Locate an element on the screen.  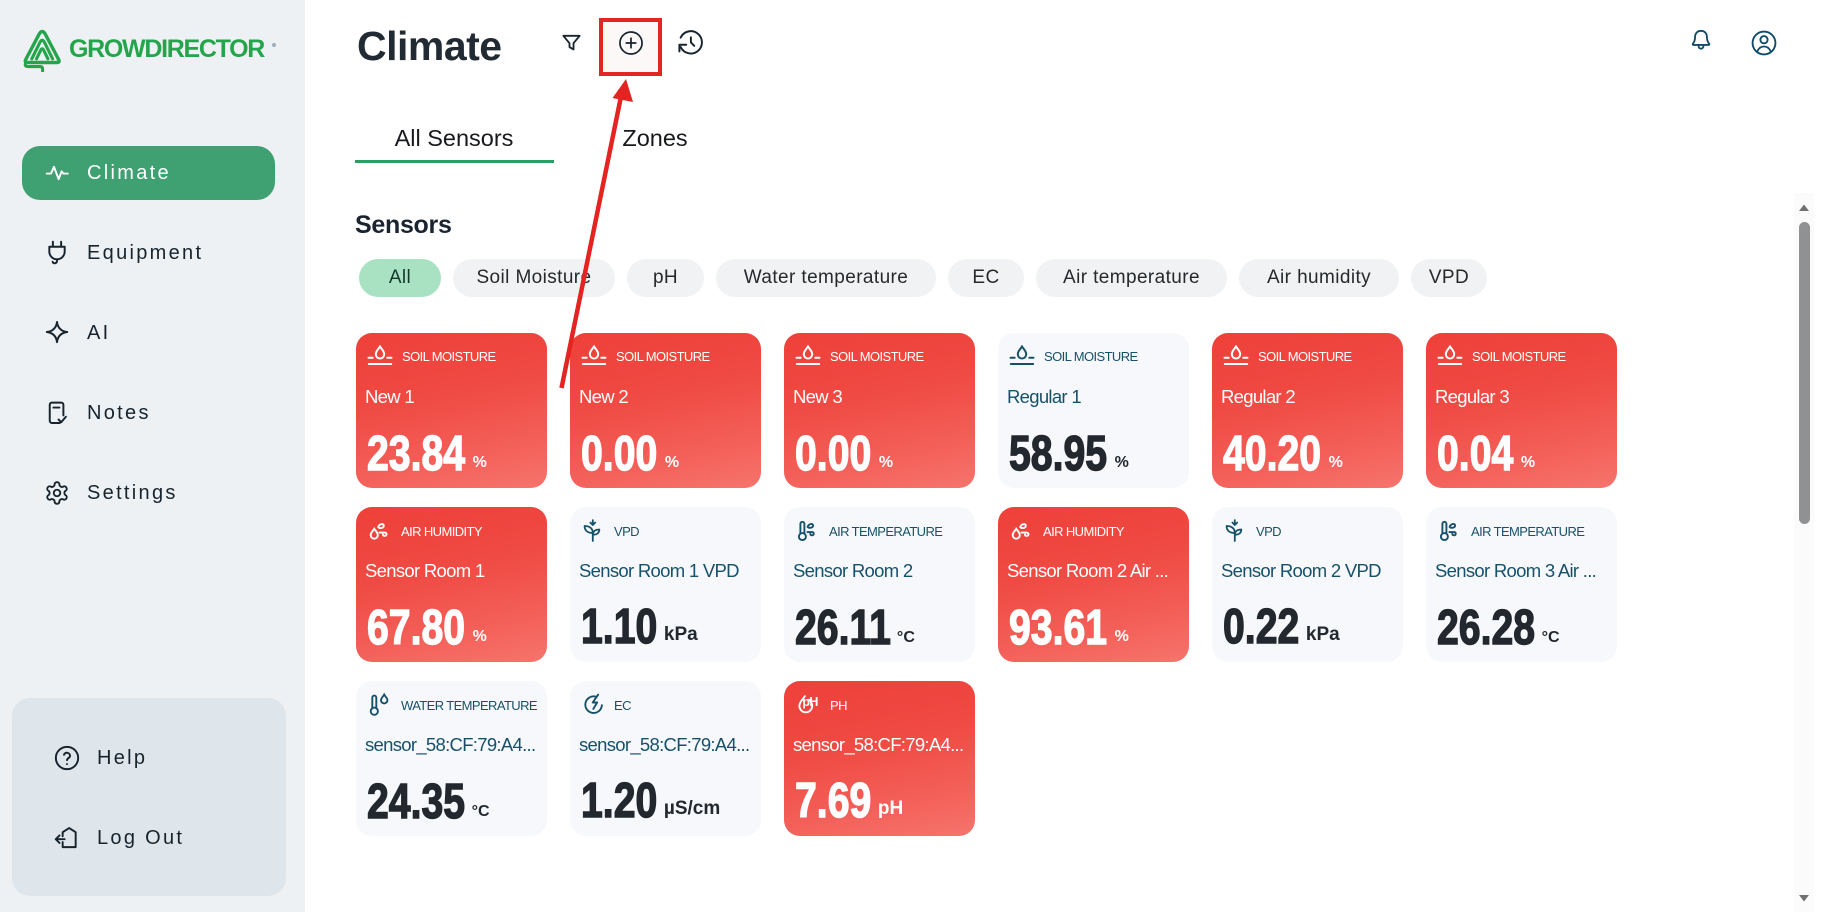
svg-text: pH is located at coordinates (810, 702).